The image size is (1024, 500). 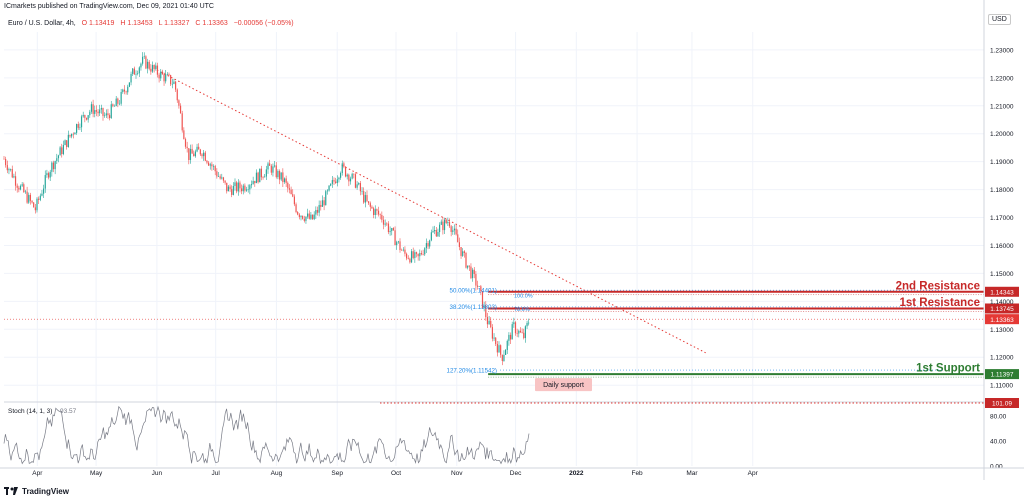 I want to click on currency-button: USD, so click(x=999, y=19).